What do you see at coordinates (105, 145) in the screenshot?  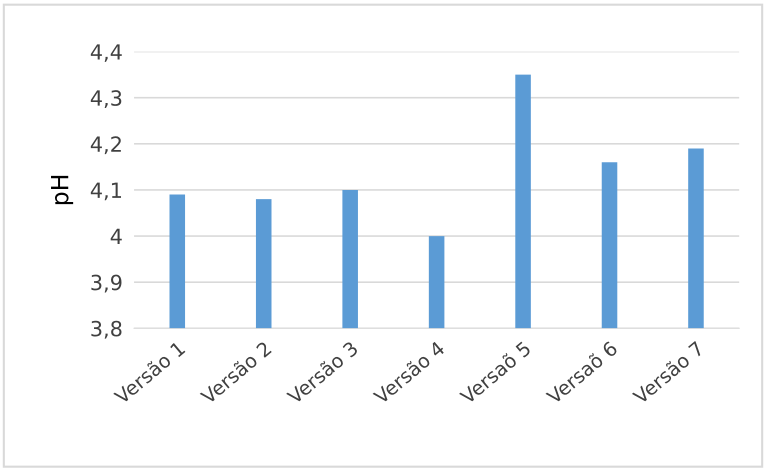 I see `y-tick-label: 4,2` at bounding box center [105, 145].